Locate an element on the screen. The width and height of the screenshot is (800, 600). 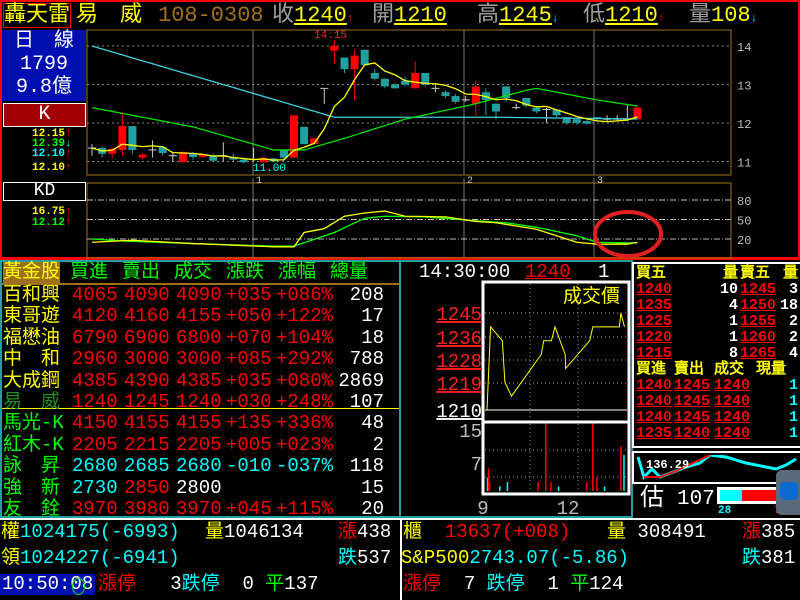
cell-bid: 4120 is located at coordinates (95, 316).